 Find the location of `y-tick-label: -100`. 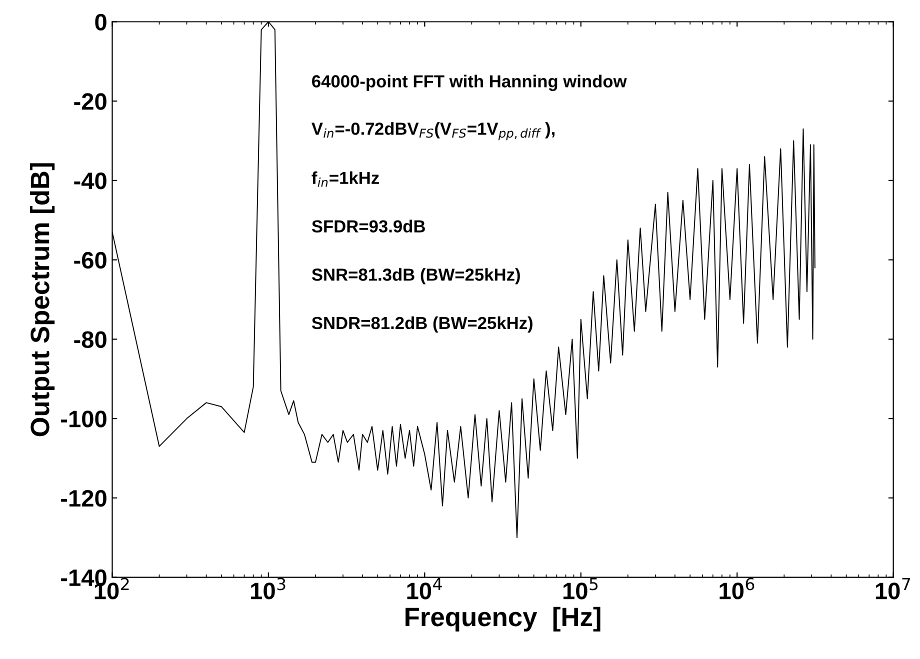

y-tick-label: -100 is located at coordinates (83, 419).